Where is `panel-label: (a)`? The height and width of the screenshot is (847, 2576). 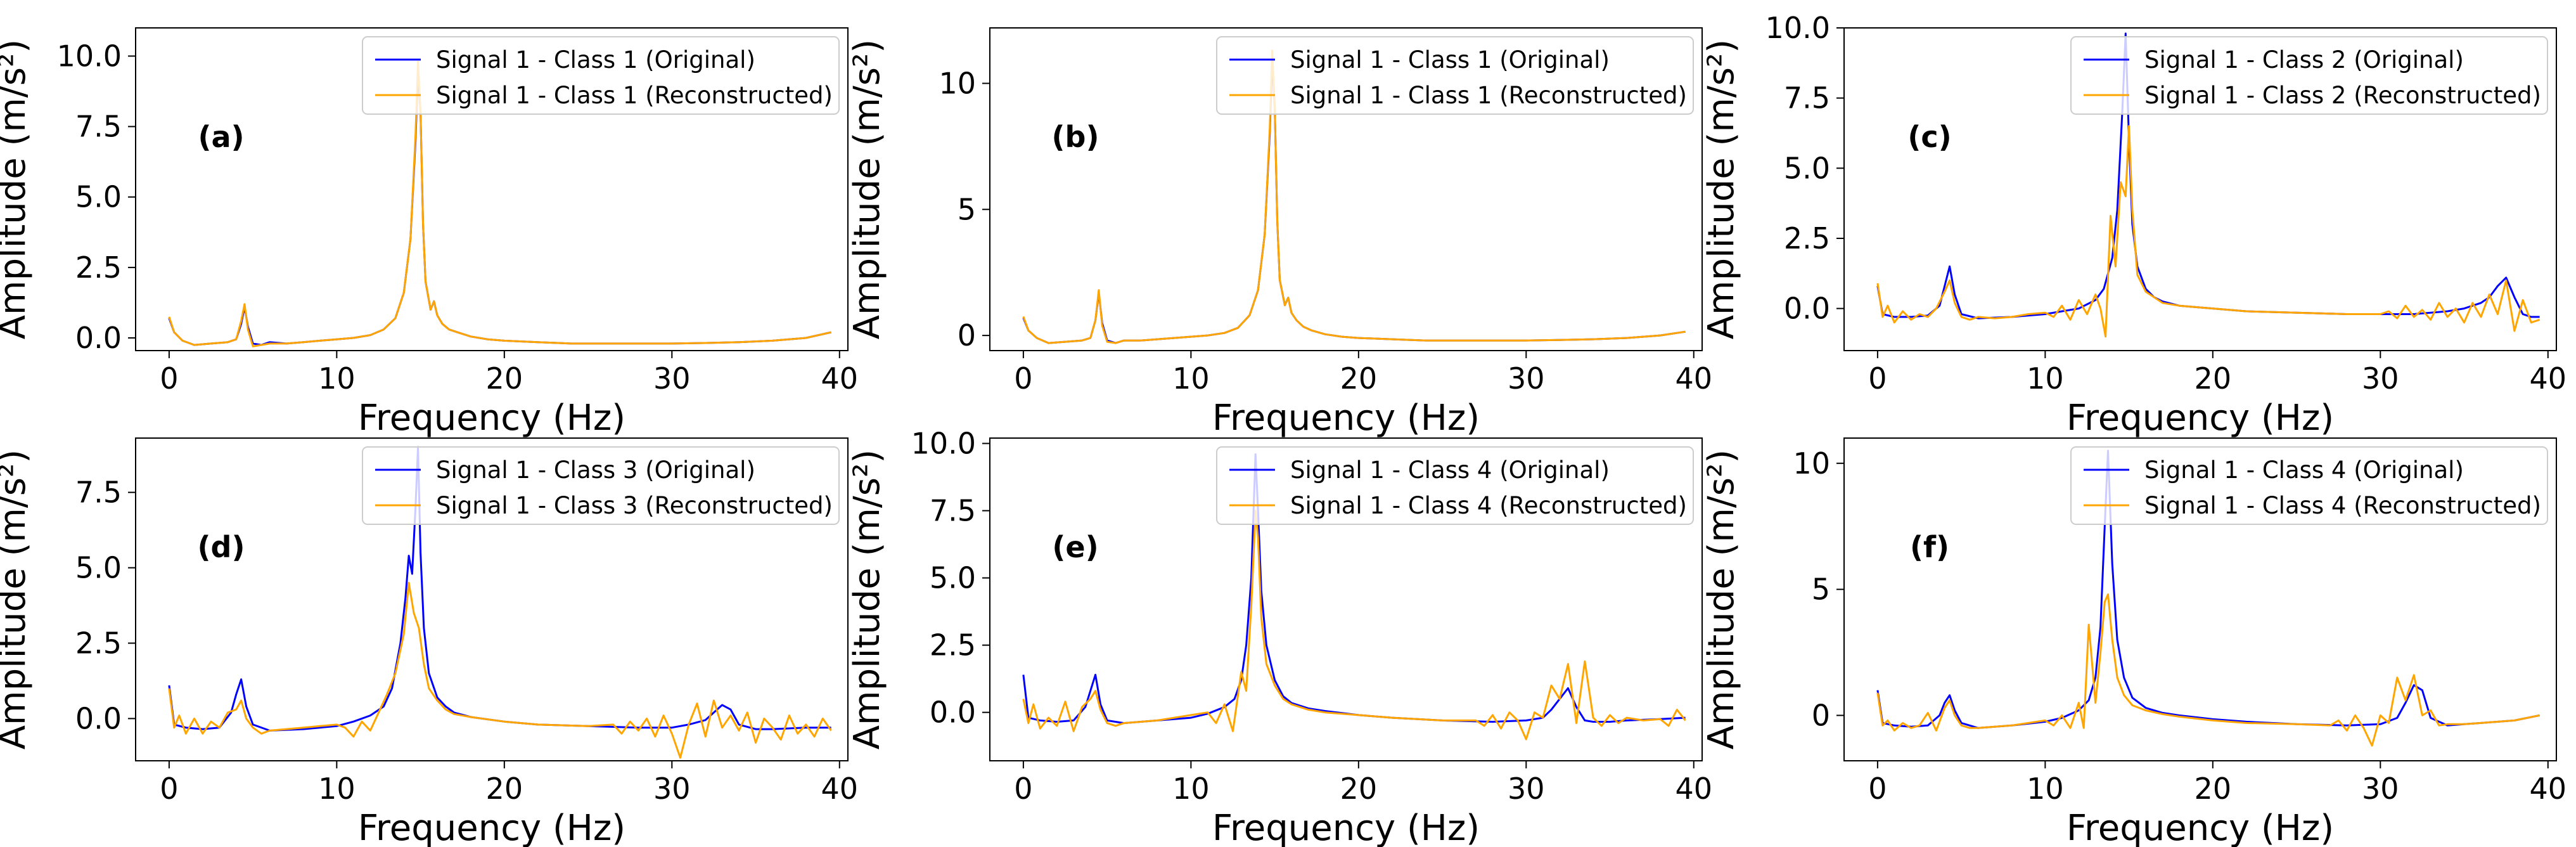
panel-label: (a) is located at coordinates (221, 137).